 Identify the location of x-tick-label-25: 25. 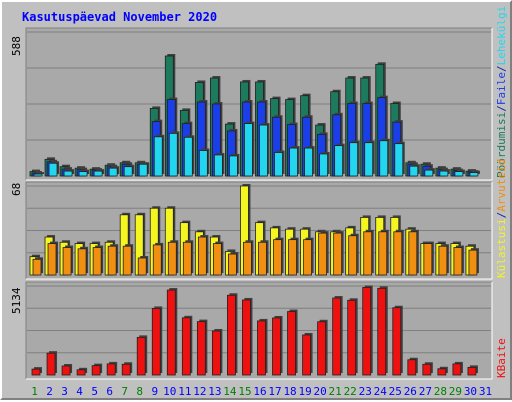
(395, 391).